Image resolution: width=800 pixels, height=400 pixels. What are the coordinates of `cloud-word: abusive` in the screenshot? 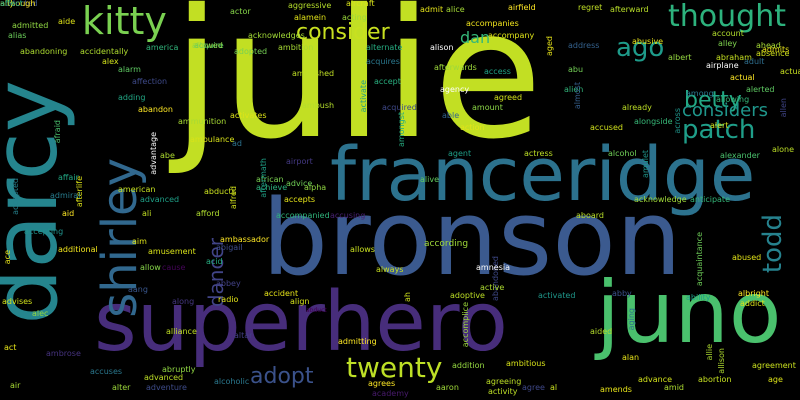 It's located at (648, 41).